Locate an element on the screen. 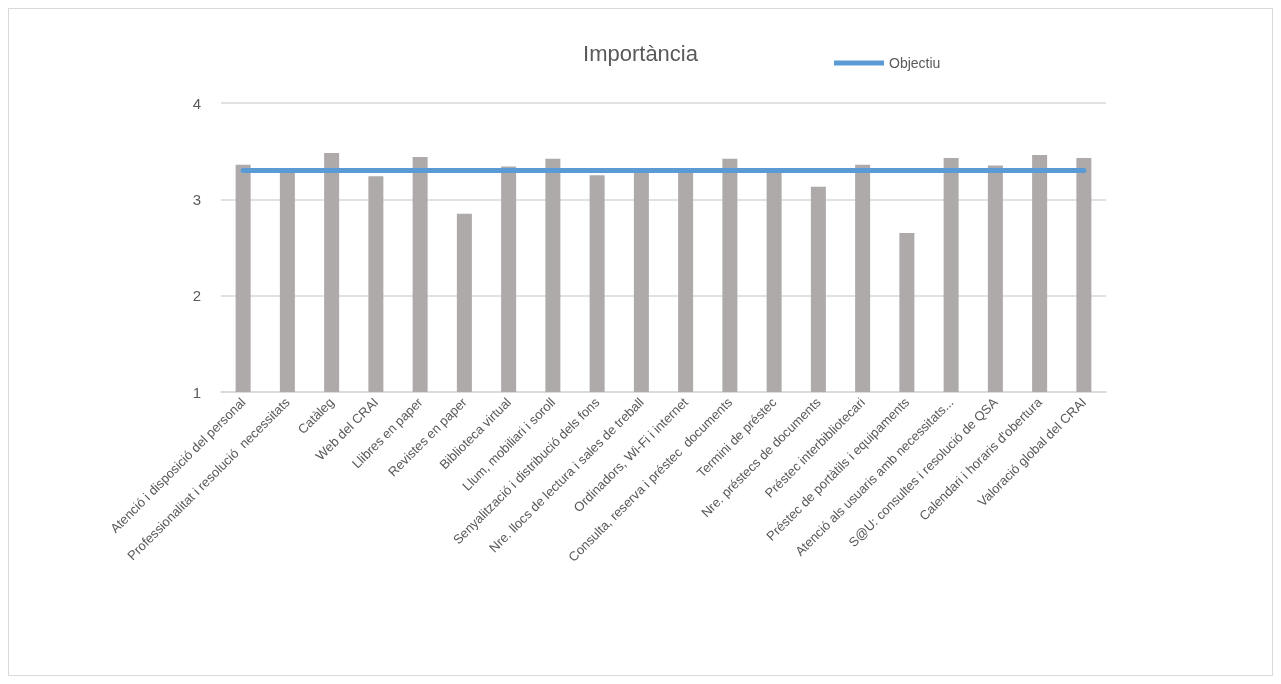 Image resolution: width=1281 pixels, height=684 pixels. y-tick-label: 1 is located at coordinates (196, 392).